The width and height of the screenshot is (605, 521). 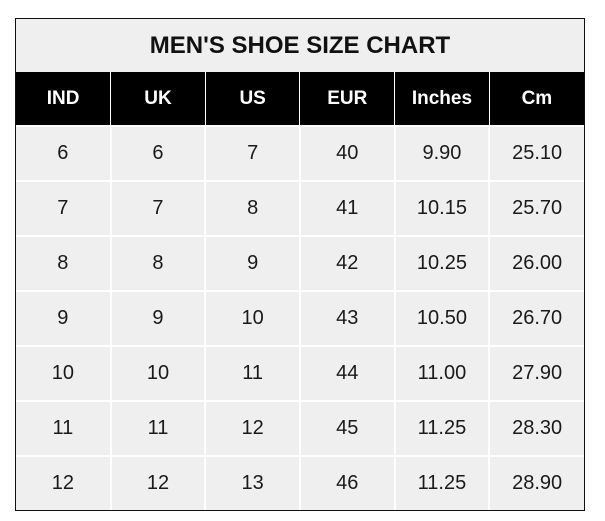 What do you see at coordinates (536, 263) in the screenshot?
I see `cell-cm: 26.00` at bounding box center [536, 263].